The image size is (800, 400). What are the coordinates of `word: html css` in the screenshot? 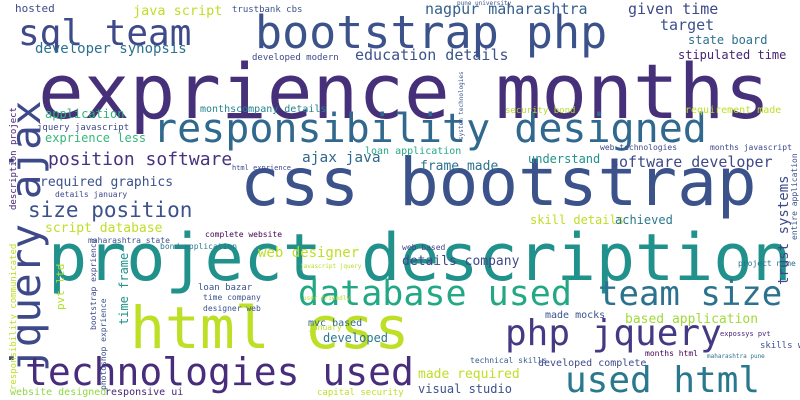 It's located at (269, 328).